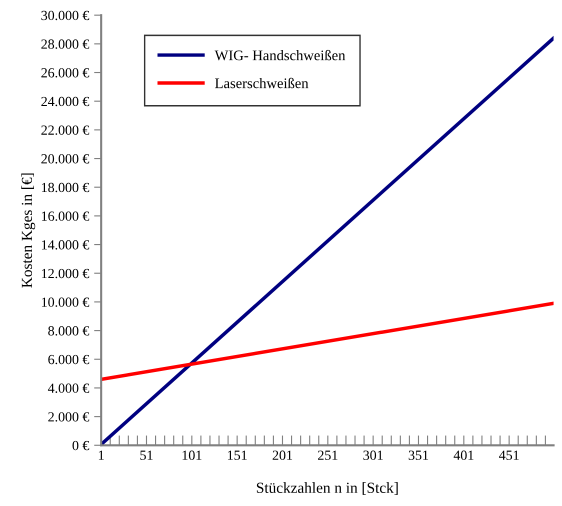 Image resolution: width=562 pixels, height=506 pixels. Describe the element at coordinates (65, 101) in the screenshot. I see `y-tick-label: 24.000 €` at that location.